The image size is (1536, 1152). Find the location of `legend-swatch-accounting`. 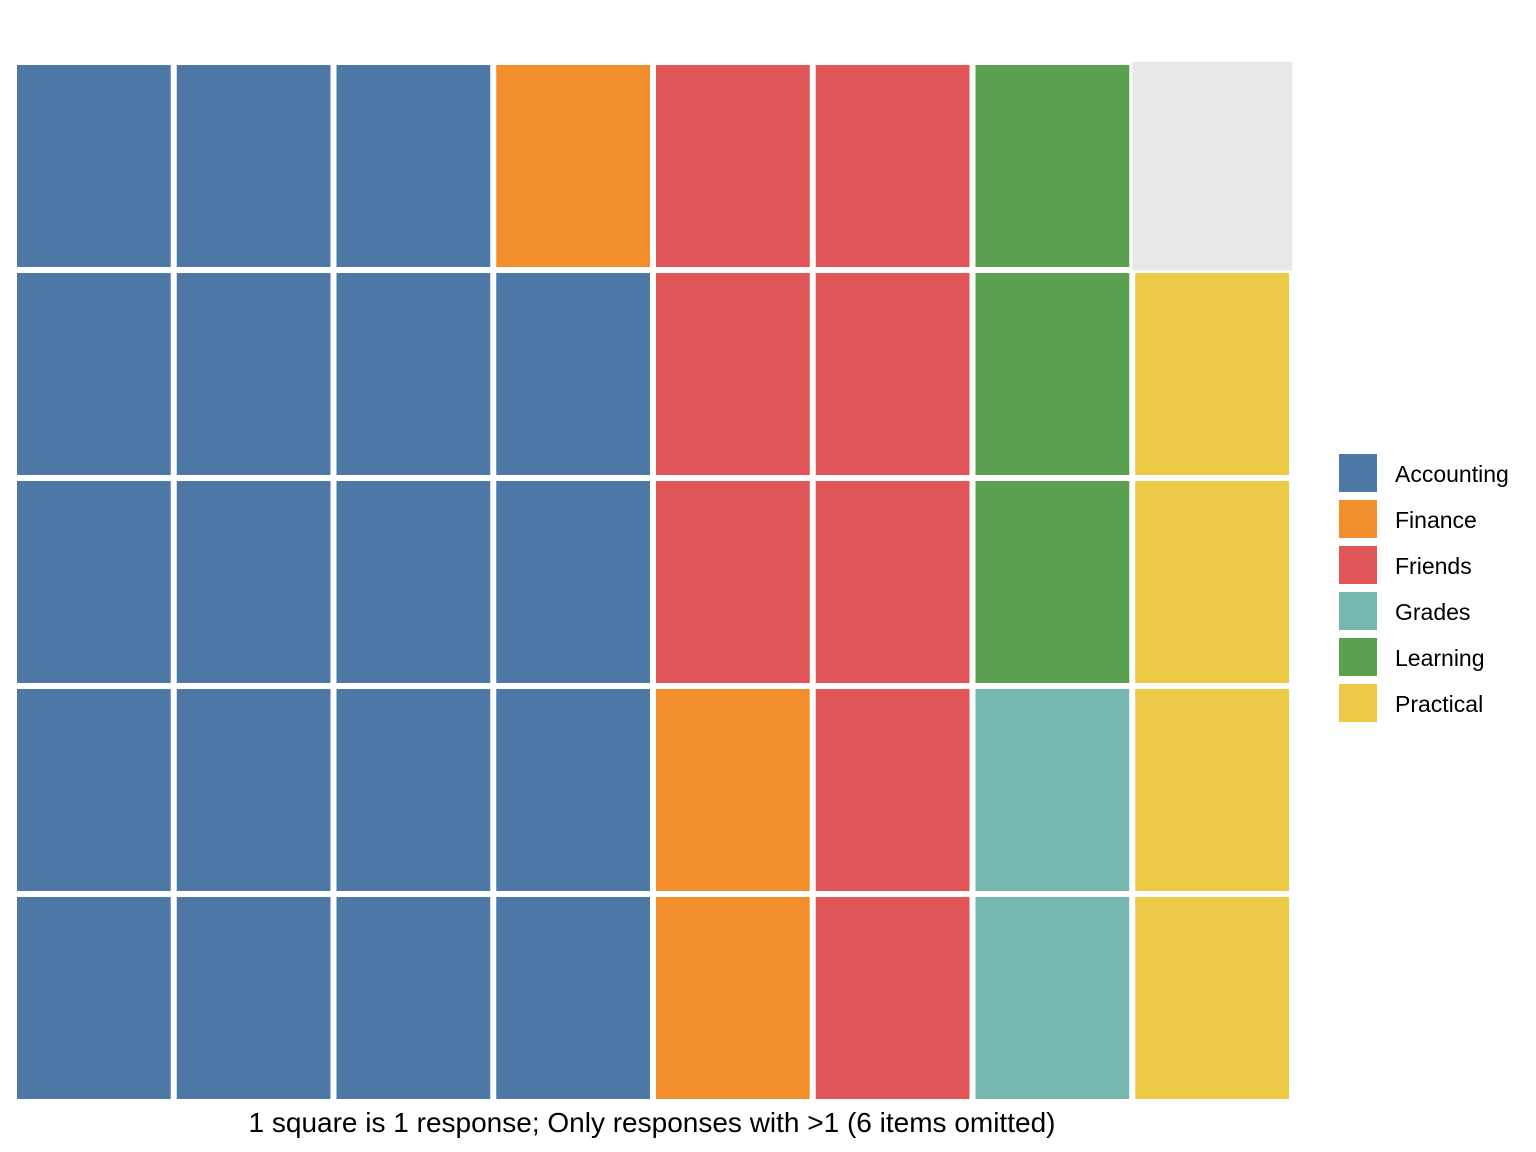

legend-swatch-accounting is located at coordinates (1358, 473).